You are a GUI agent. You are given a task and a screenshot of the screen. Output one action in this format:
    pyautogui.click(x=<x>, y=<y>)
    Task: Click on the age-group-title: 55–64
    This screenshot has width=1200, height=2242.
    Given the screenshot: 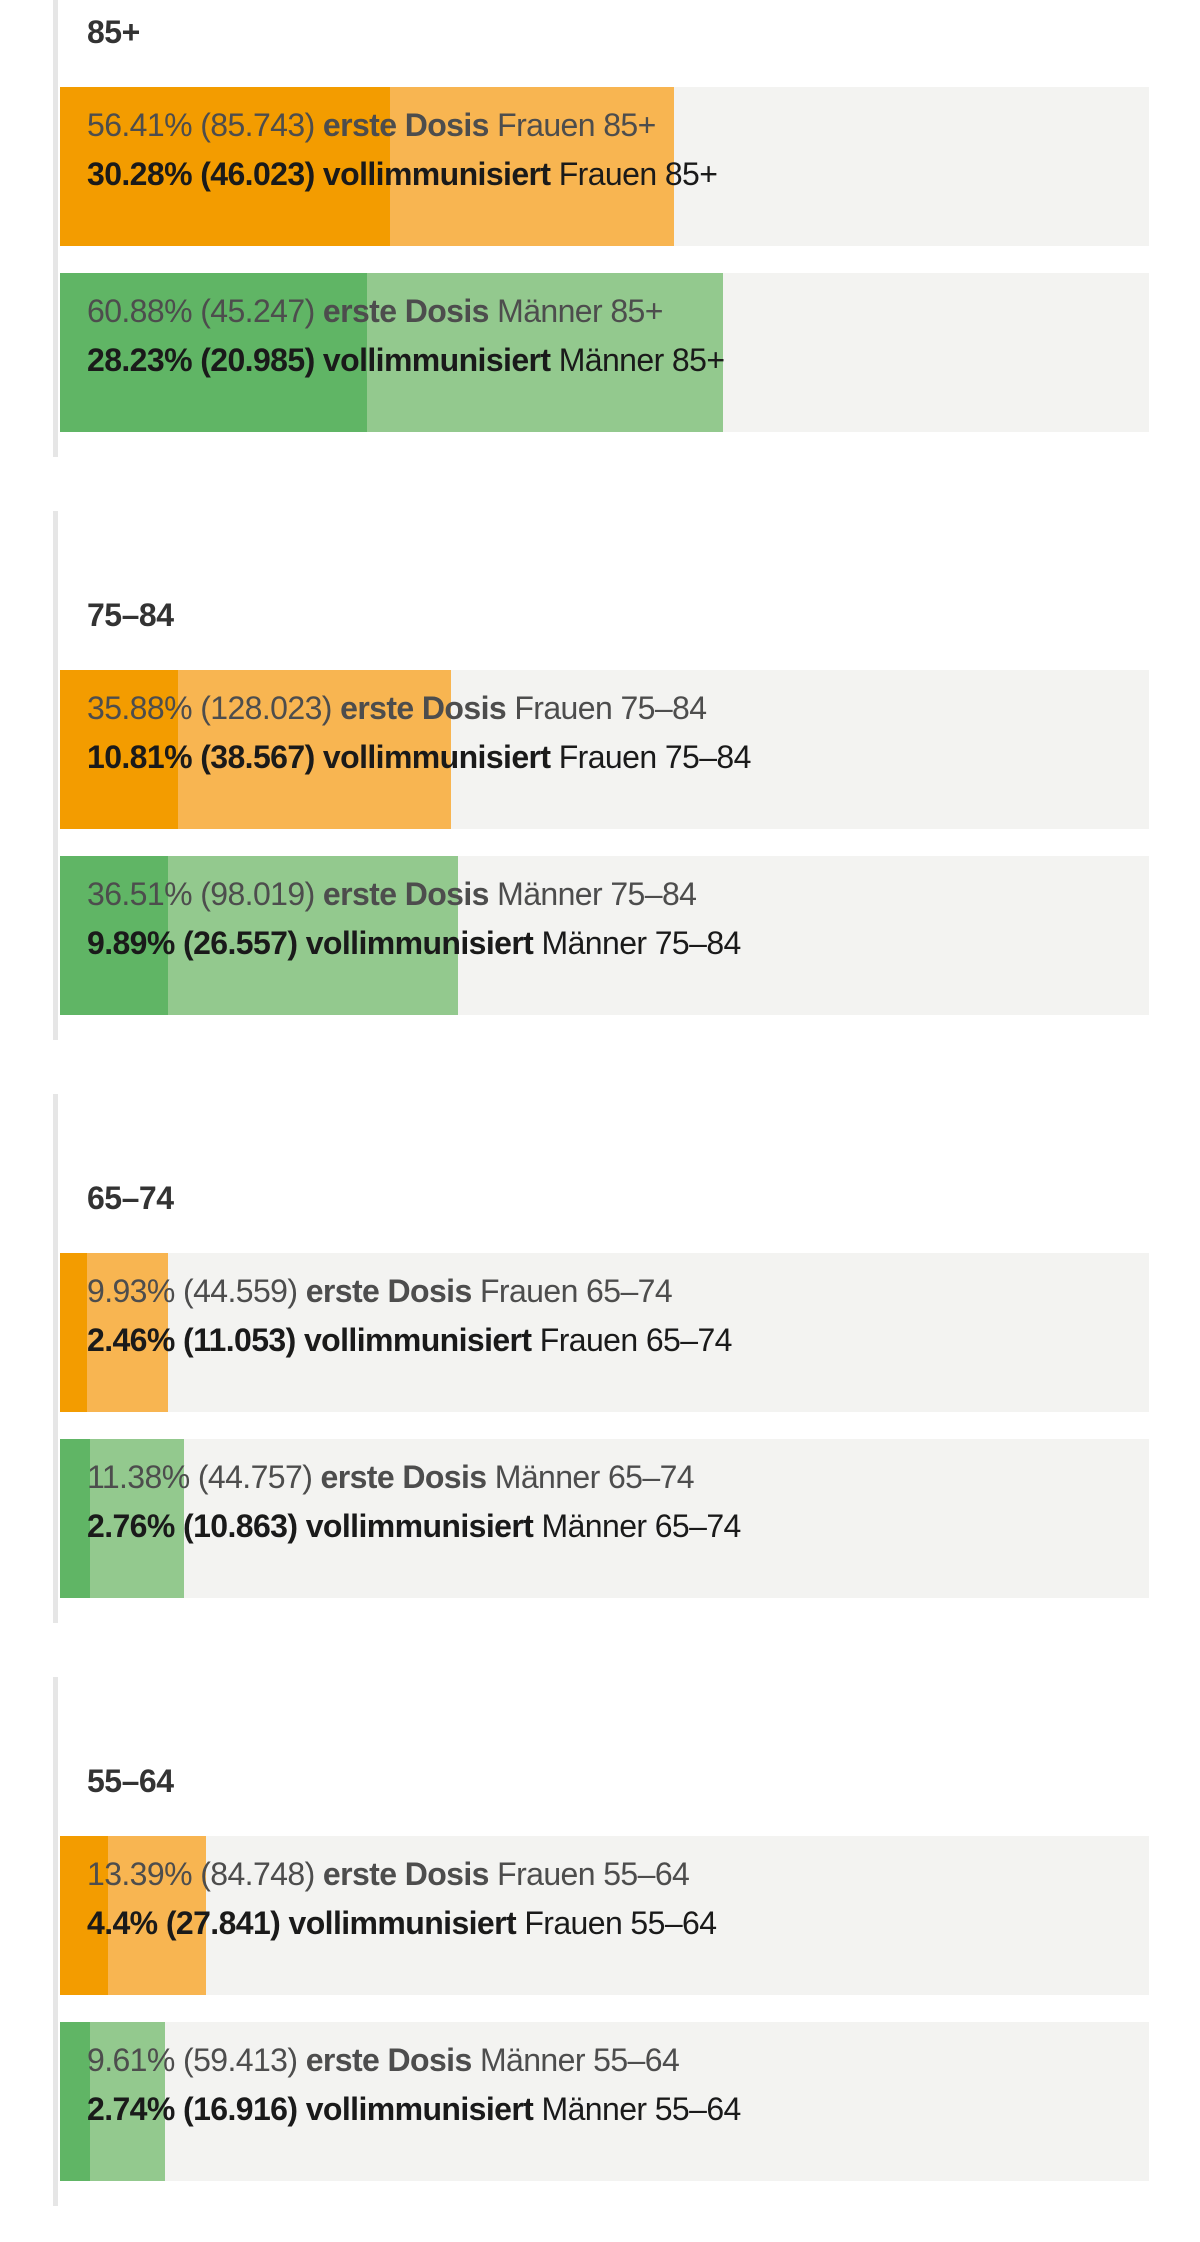 What is the action you would take?
    pyautogui.click(x=130, y=1781)
    